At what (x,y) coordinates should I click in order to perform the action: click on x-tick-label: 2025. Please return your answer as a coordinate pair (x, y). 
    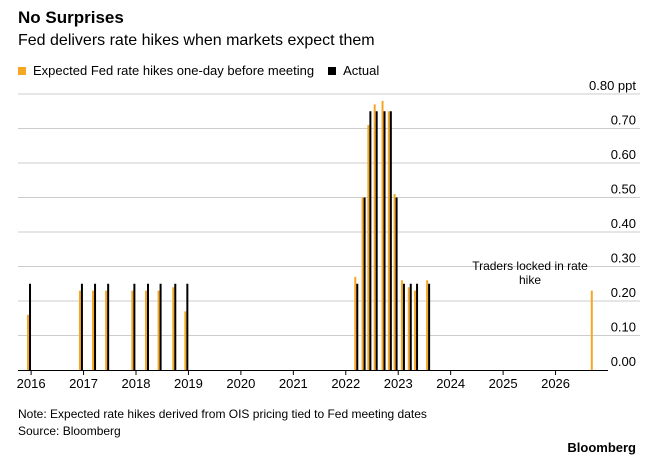
    Looking at the image, I should click on (503, 383).